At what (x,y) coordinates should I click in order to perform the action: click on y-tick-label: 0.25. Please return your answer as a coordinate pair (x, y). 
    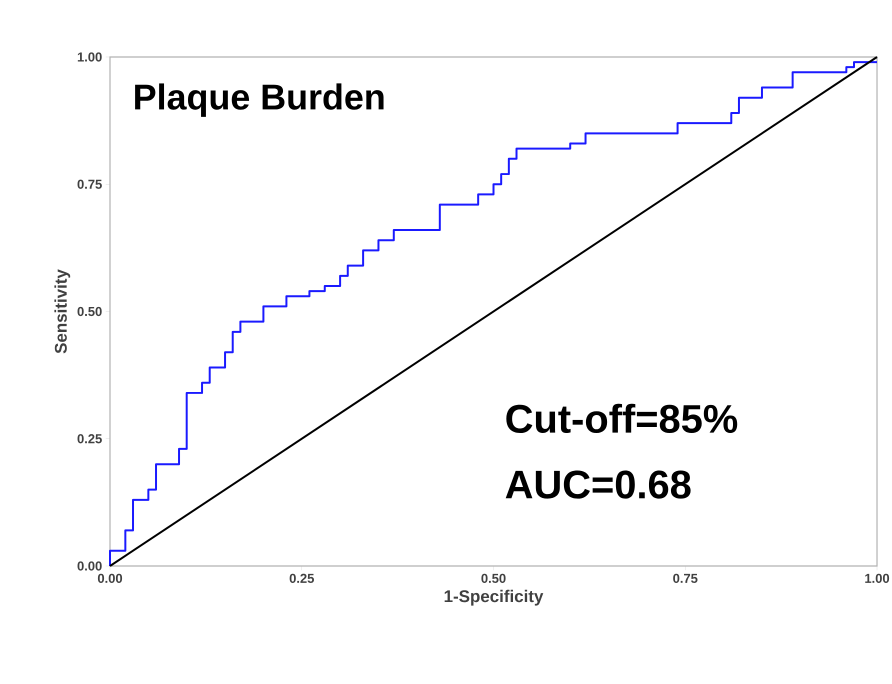
    Looking at the image, I should click on (90, 439).